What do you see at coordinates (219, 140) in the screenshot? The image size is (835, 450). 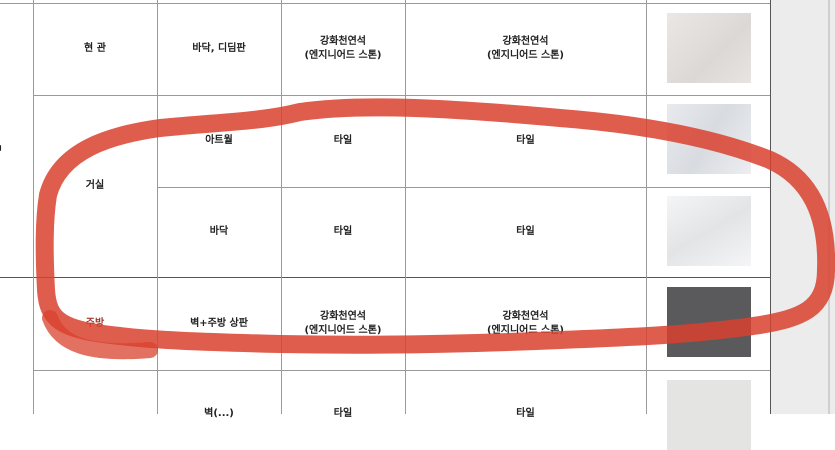 I see `part-cell: 아트월` at bounding box center [219, 140].